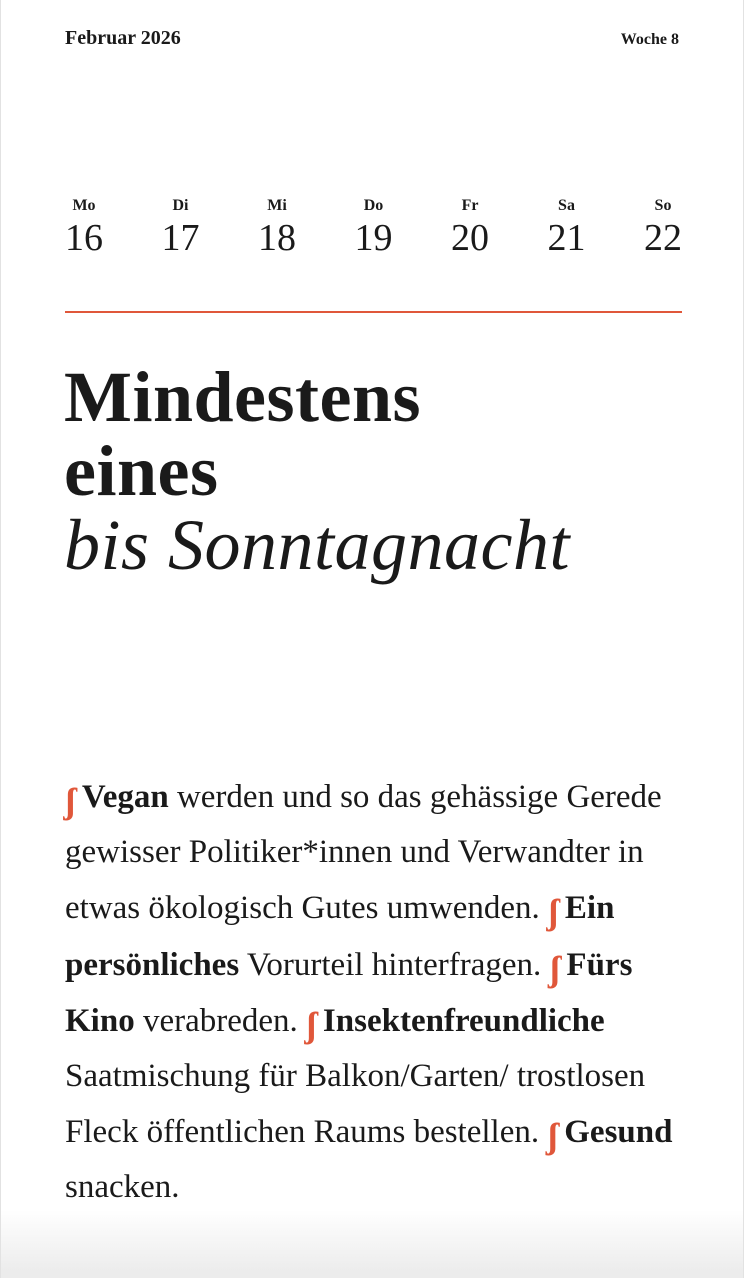  Describe the element at coordinates (373, 312) in the screenshot. I see `divider` at that location.